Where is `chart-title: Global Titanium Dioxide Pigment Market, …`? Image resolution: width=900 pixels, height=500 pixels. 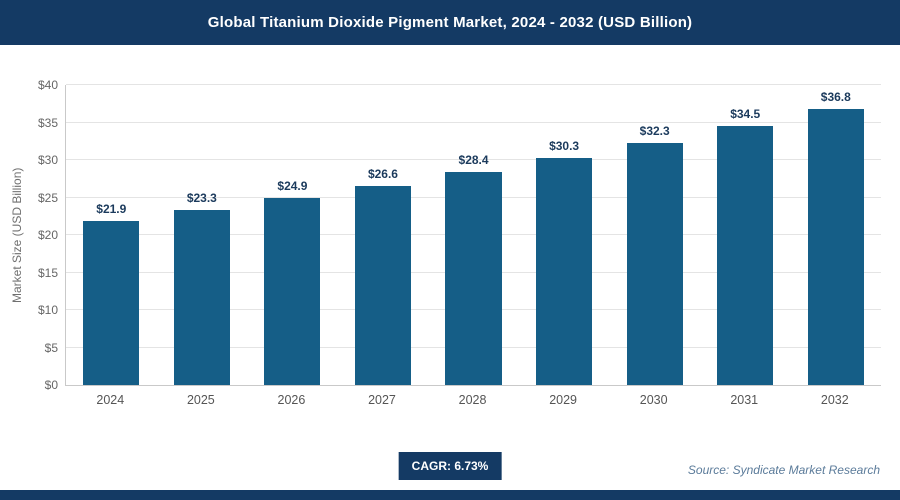 chart-title: Global Titanium Dioxide Pigment Market, … is located at coordinates (450, 22).